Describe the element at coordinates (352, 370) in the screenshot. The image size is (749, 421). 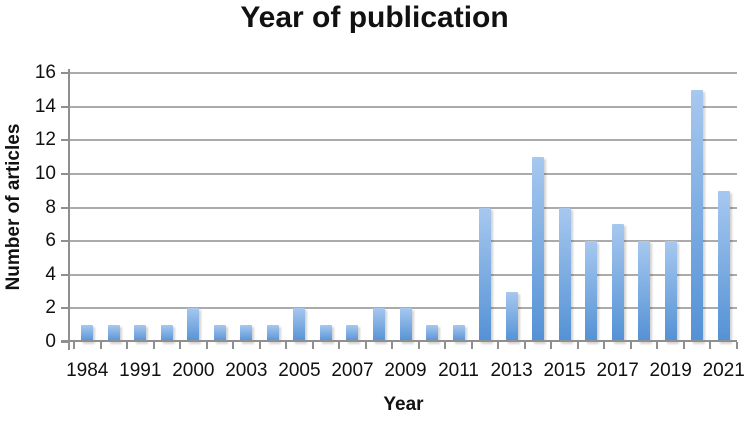
I see `x-tick-label: 2007` at that location.